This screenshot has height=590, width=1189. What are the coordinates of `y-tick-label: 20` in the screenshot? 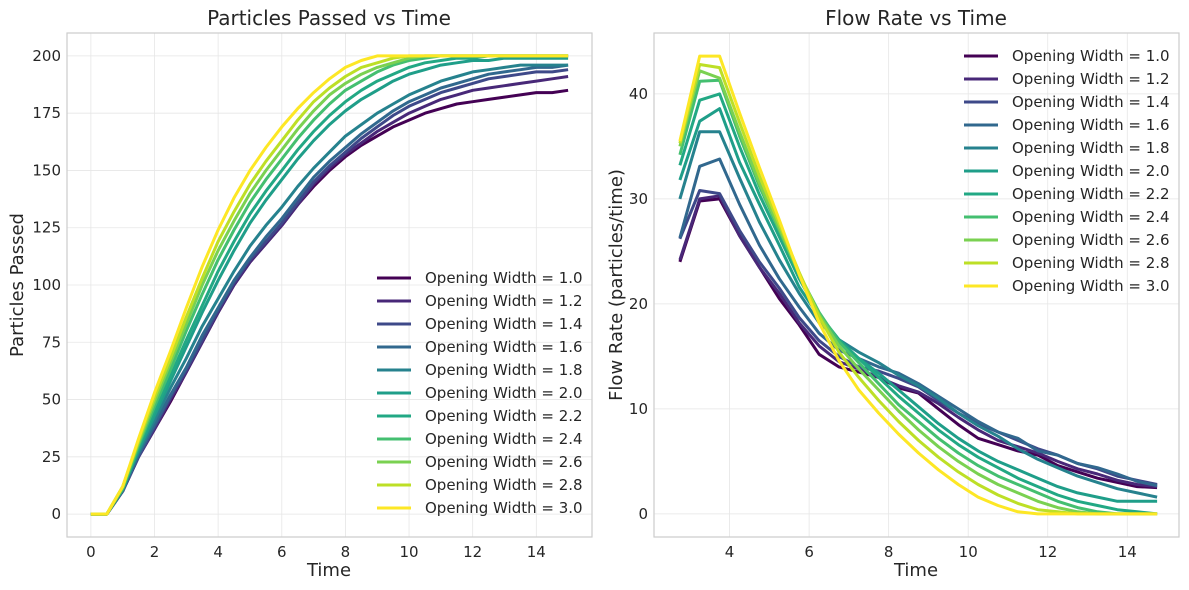 It's located at (638, 304).